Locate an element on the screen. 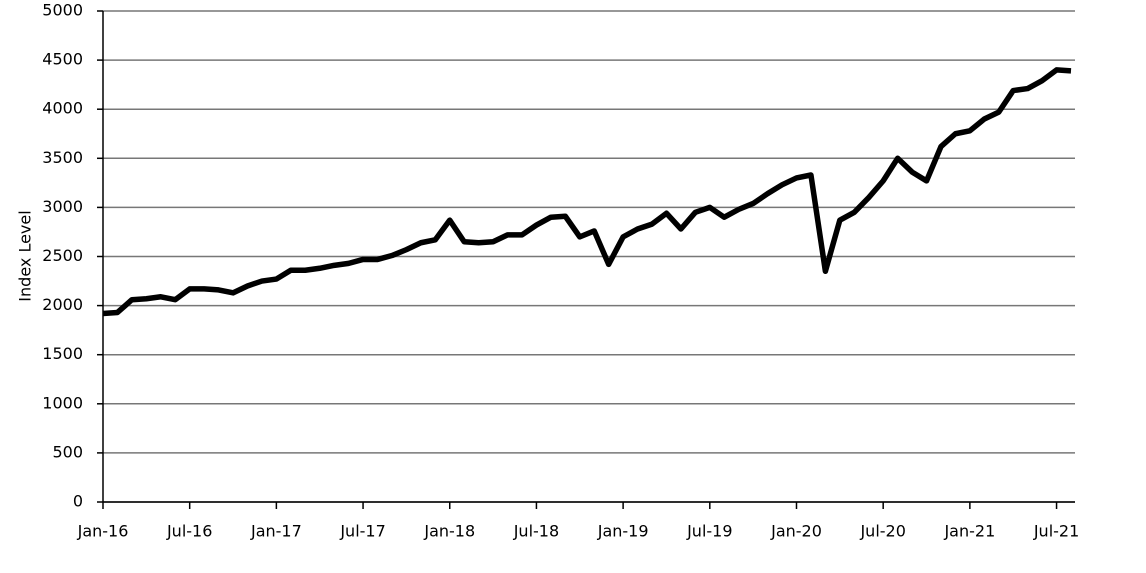 The image size is (1146, 573). x-tick-label: Jan-19 is located at coordinates (623, 531).